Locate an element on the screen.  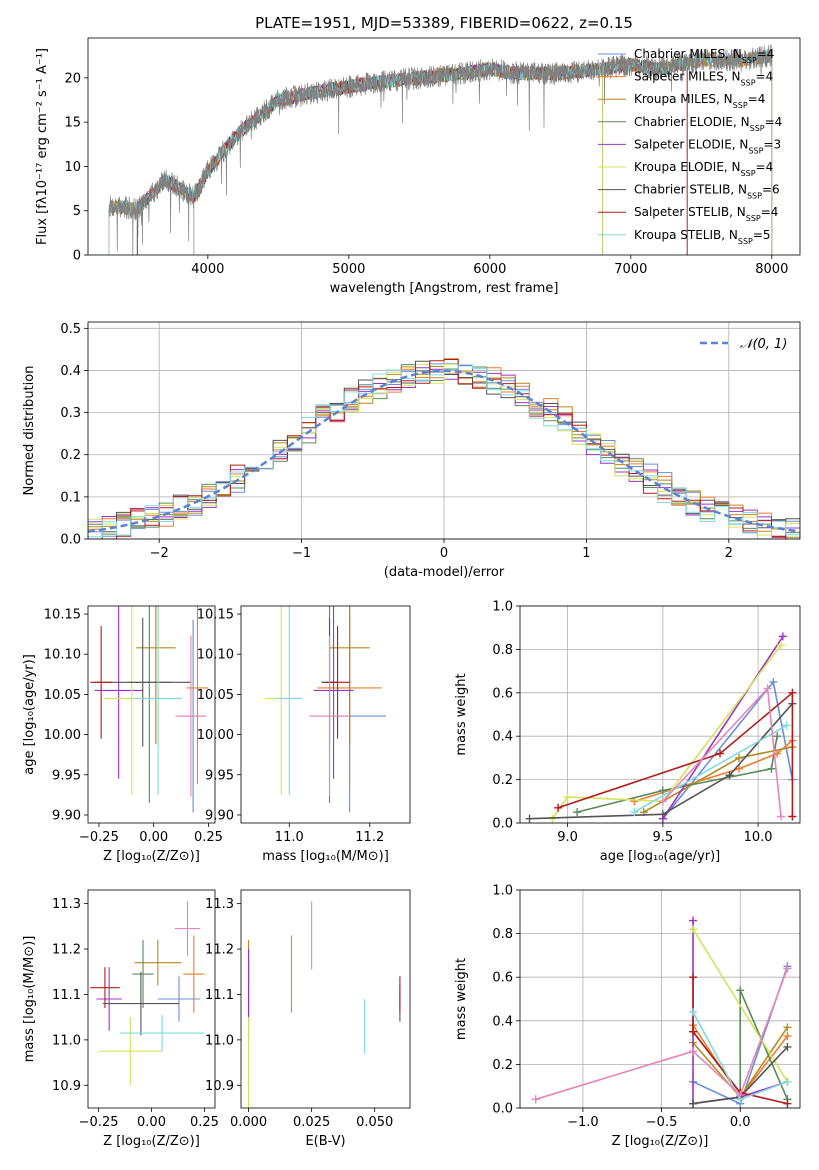
x-tick-label: 7000 is located at coordinates (630, 269).